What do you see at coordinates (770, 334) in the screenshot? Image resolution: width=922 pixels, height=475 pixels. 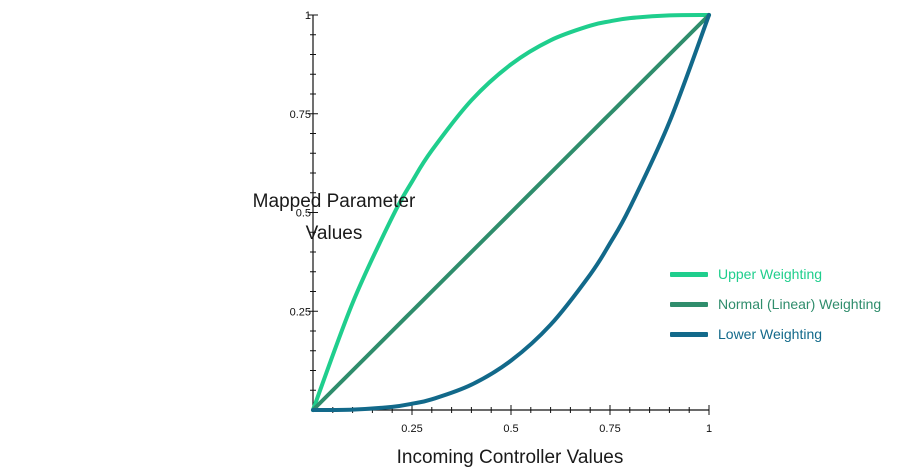 I see `legend-label-lower: Lower Weighting` at bounding box center [770, 334].